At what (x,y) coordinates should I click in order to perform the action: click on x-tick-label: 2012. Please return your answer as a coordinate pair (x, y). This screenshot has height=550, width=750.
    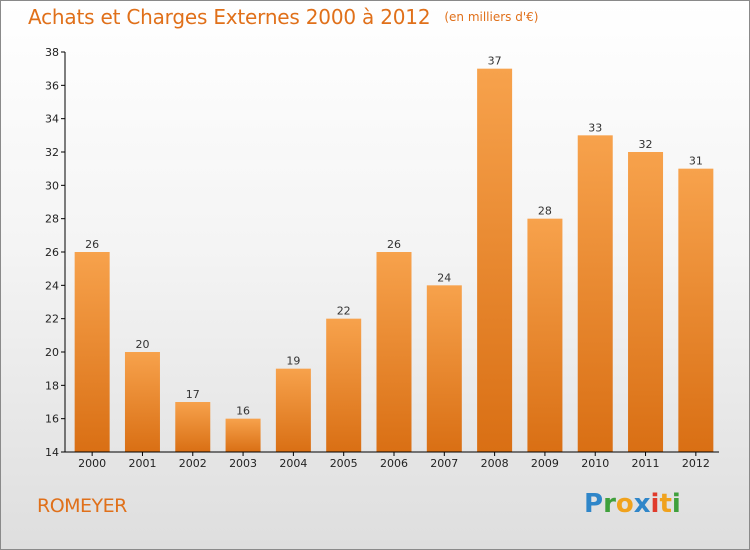
    Looking at the image, I should click on (696, 463).